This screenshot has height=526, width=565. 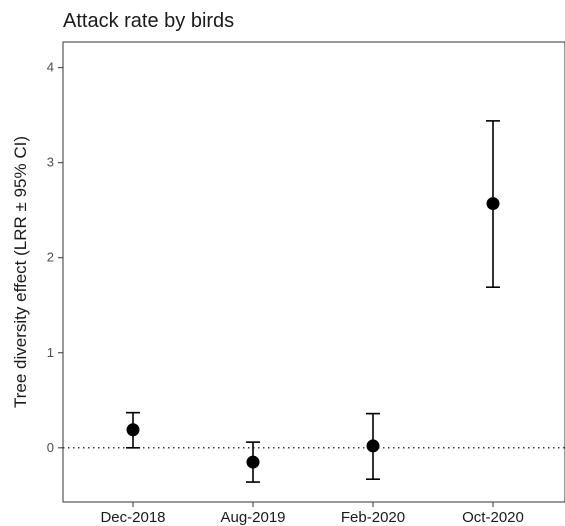 I want to click on y-tick-label: 1, so click(x=50, y=352).